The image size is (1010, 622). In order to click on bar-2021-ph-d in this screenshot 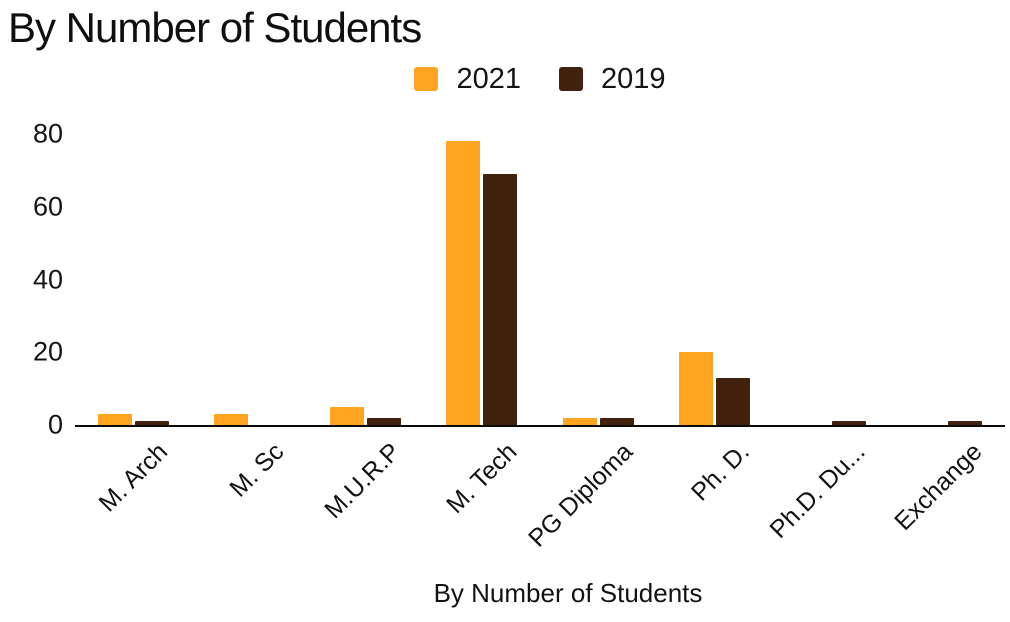, I will do `click(695, 388)`.